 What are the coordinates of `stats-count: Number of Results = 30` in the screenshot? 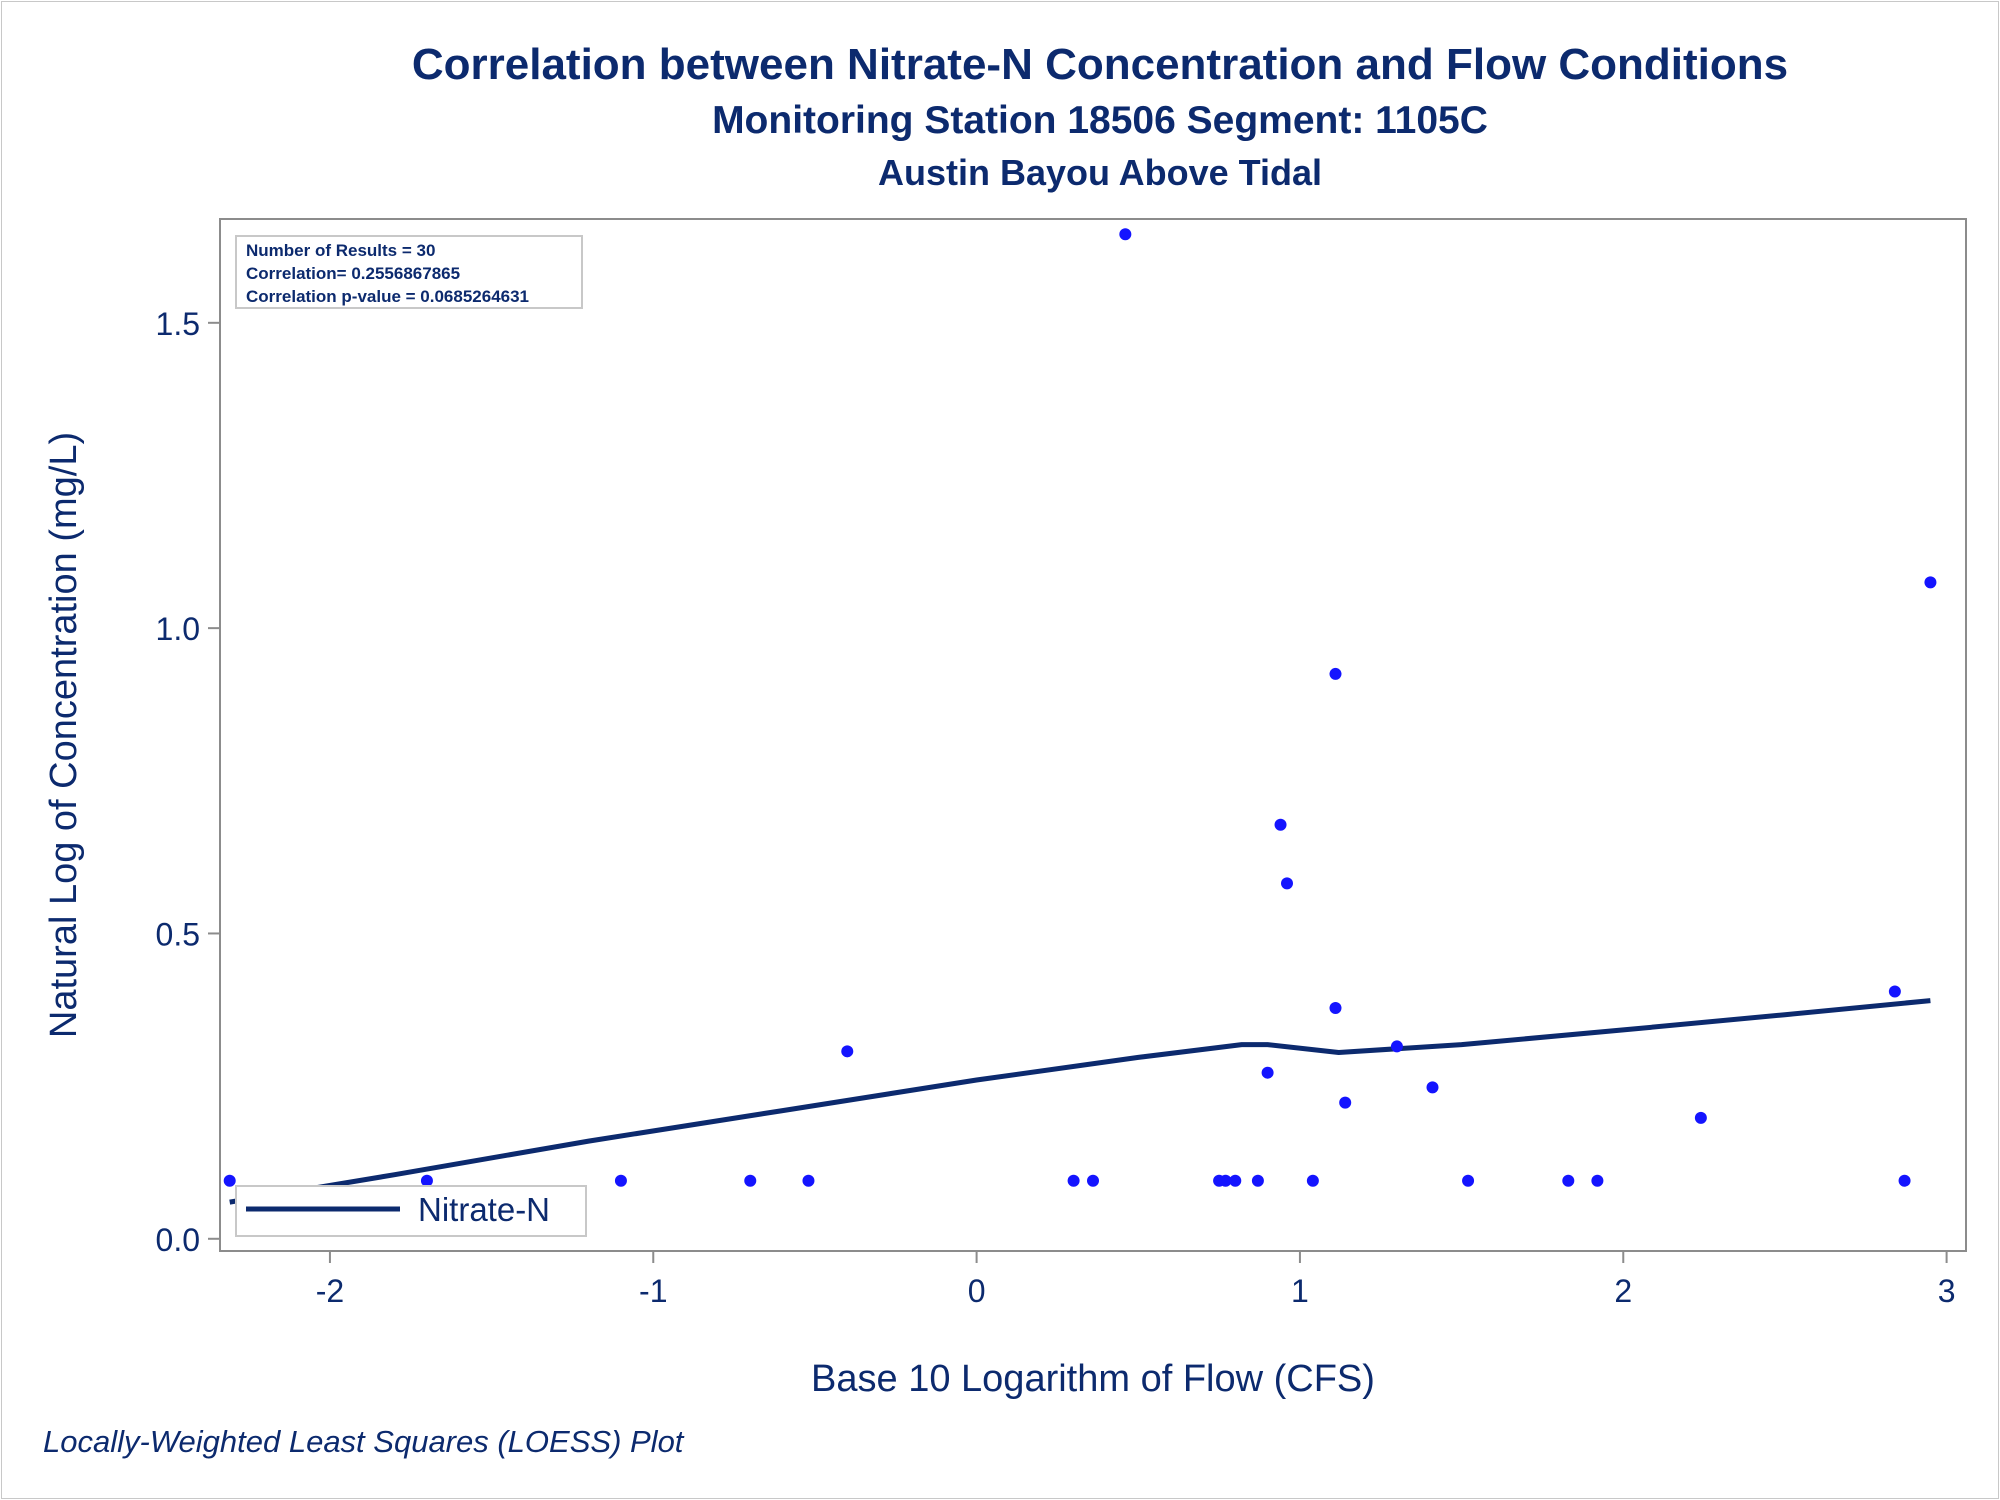 It's located at (340, 250).